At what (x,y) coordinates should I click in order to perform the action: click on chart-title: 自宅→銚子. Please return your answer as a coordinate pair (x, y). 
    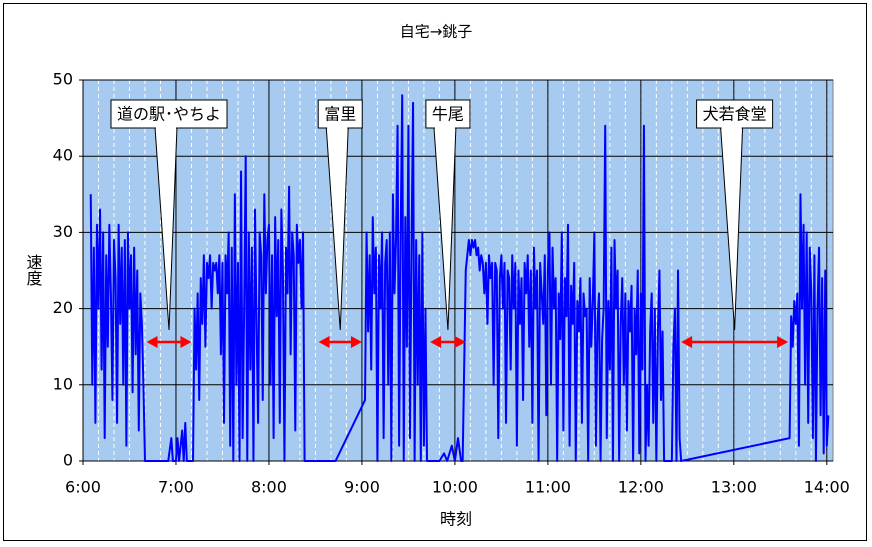
    Looking at the image, I should click on (436, 32).